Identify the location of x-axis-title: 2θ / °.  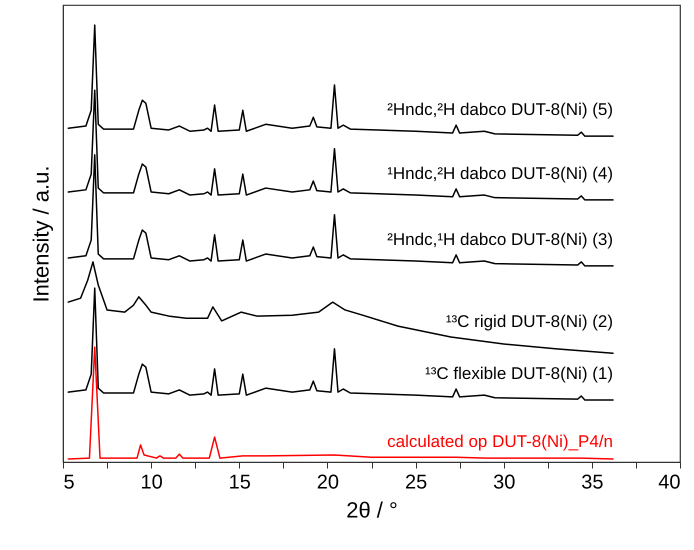
(372, 510).